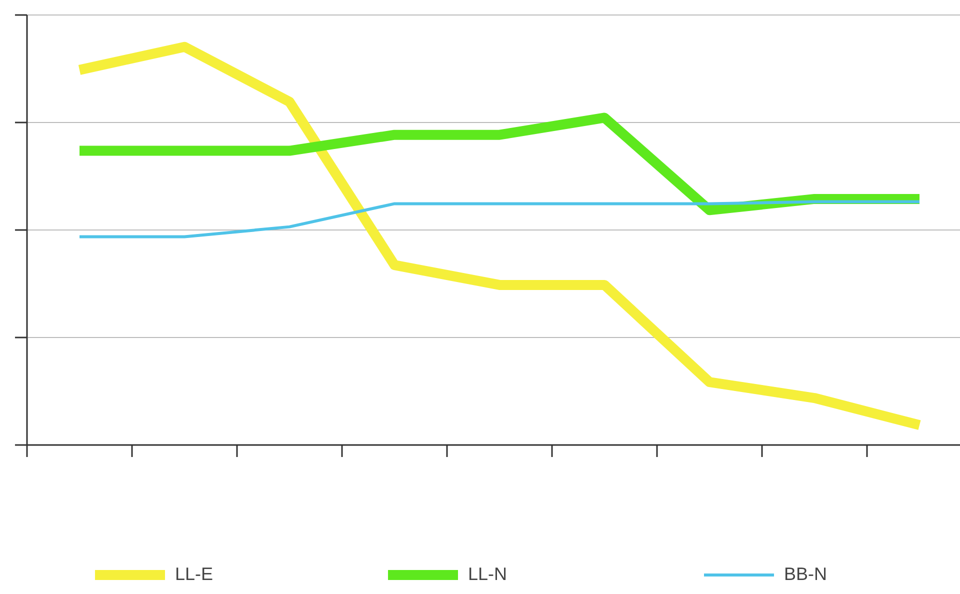  Describe the element at coordinates (488, 574) in the screenshot. I see `legend-label: LL-N` at that location.